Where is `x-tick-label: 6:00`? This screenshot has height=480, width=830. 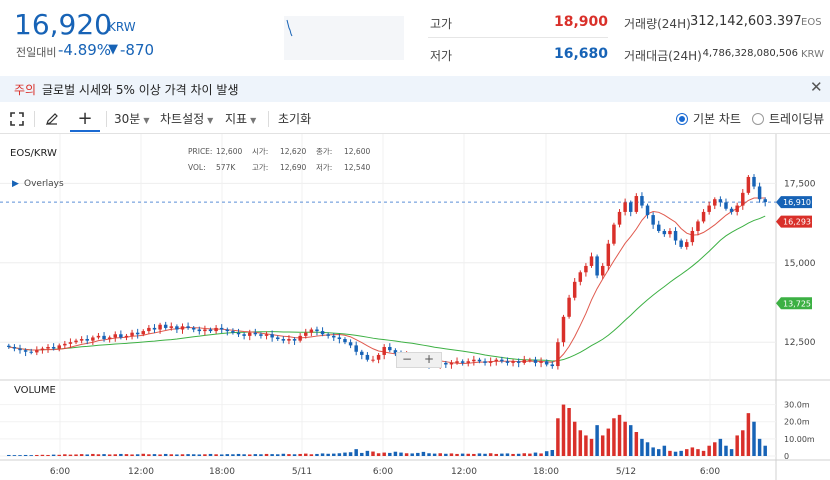 x-tick-label: 6:00 is located at coordinates (710, 472).